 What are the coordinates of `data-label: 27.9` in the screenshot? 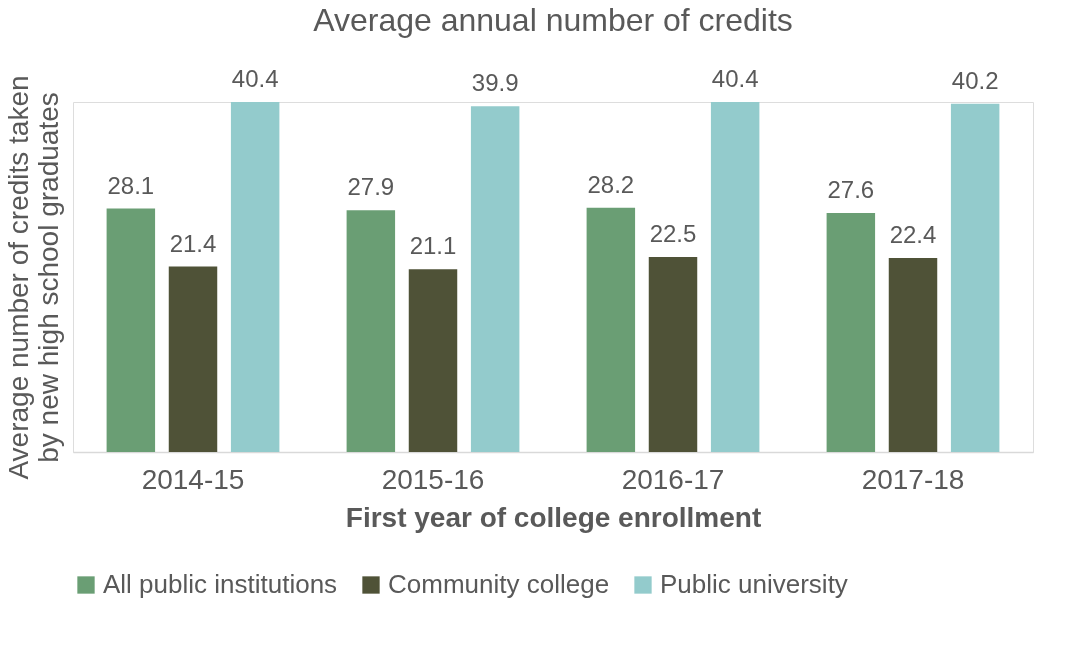 It's located at (371, 187).